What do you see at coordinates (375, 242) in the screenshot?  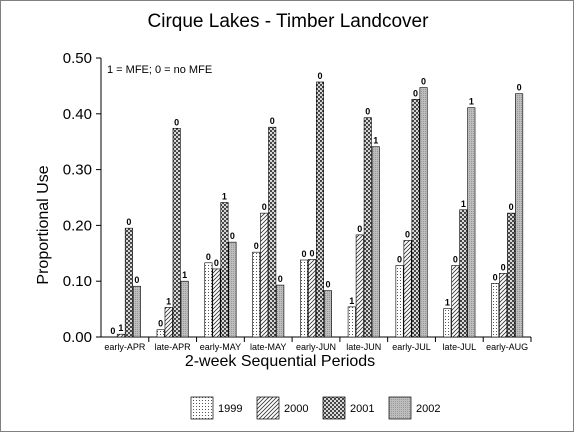 I see `bar-2002-late-JUN` at bounding box center [375, 242].